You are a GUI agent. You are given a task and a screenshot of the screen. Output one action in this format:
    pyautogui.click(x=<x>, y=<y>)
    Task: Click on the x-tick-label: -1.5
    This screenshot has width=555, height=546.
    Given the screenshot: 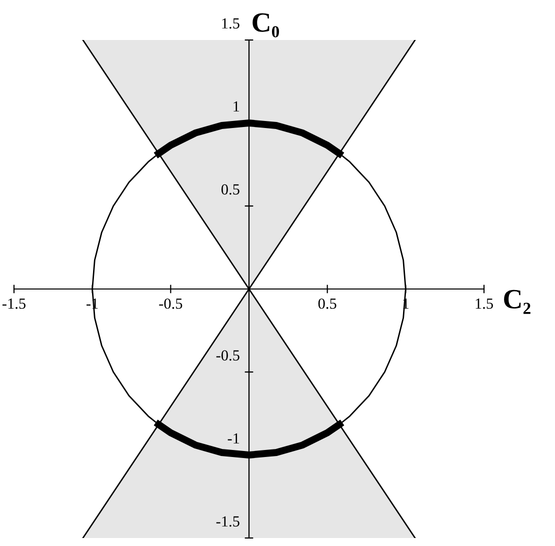 What is the action you would take?
    pyautogui.click(x=14, y=303)
    